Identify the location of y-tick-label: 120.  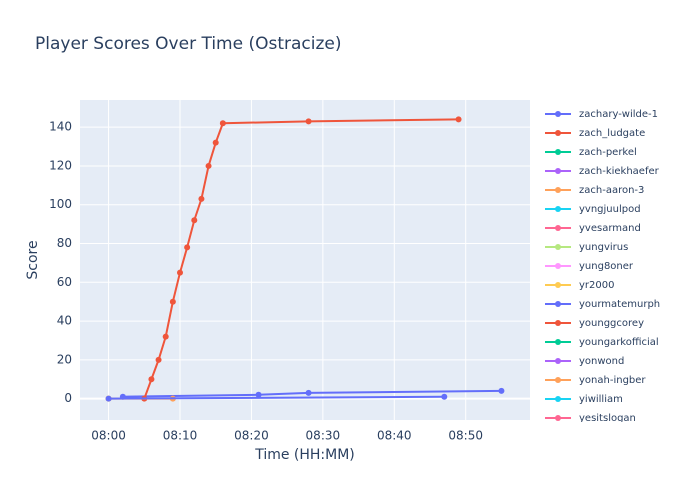
(60, 165).